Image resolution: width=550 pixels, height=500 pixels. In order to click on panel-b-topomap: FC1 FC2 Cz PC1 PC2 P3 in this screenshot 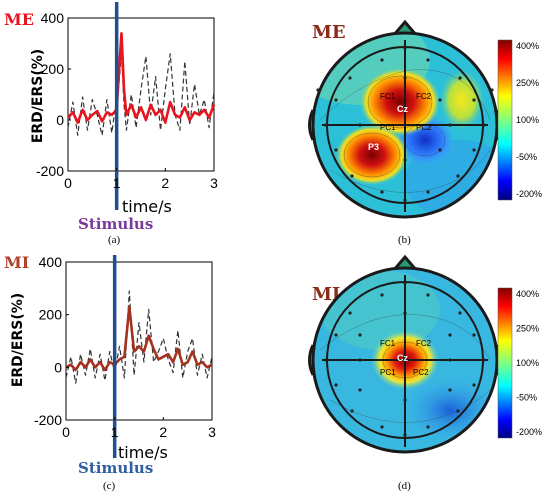, I will do `click(405, 119)`.